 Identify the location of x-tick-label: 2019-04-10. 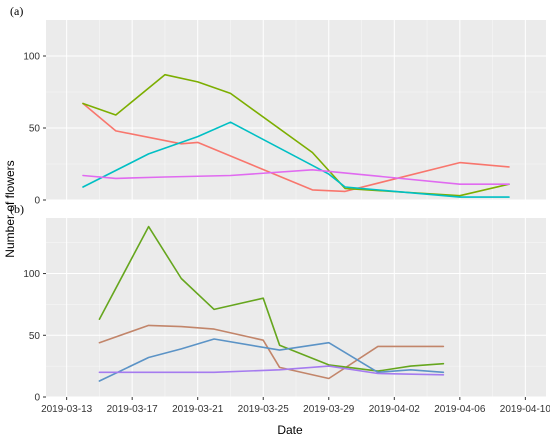
(525, 409).